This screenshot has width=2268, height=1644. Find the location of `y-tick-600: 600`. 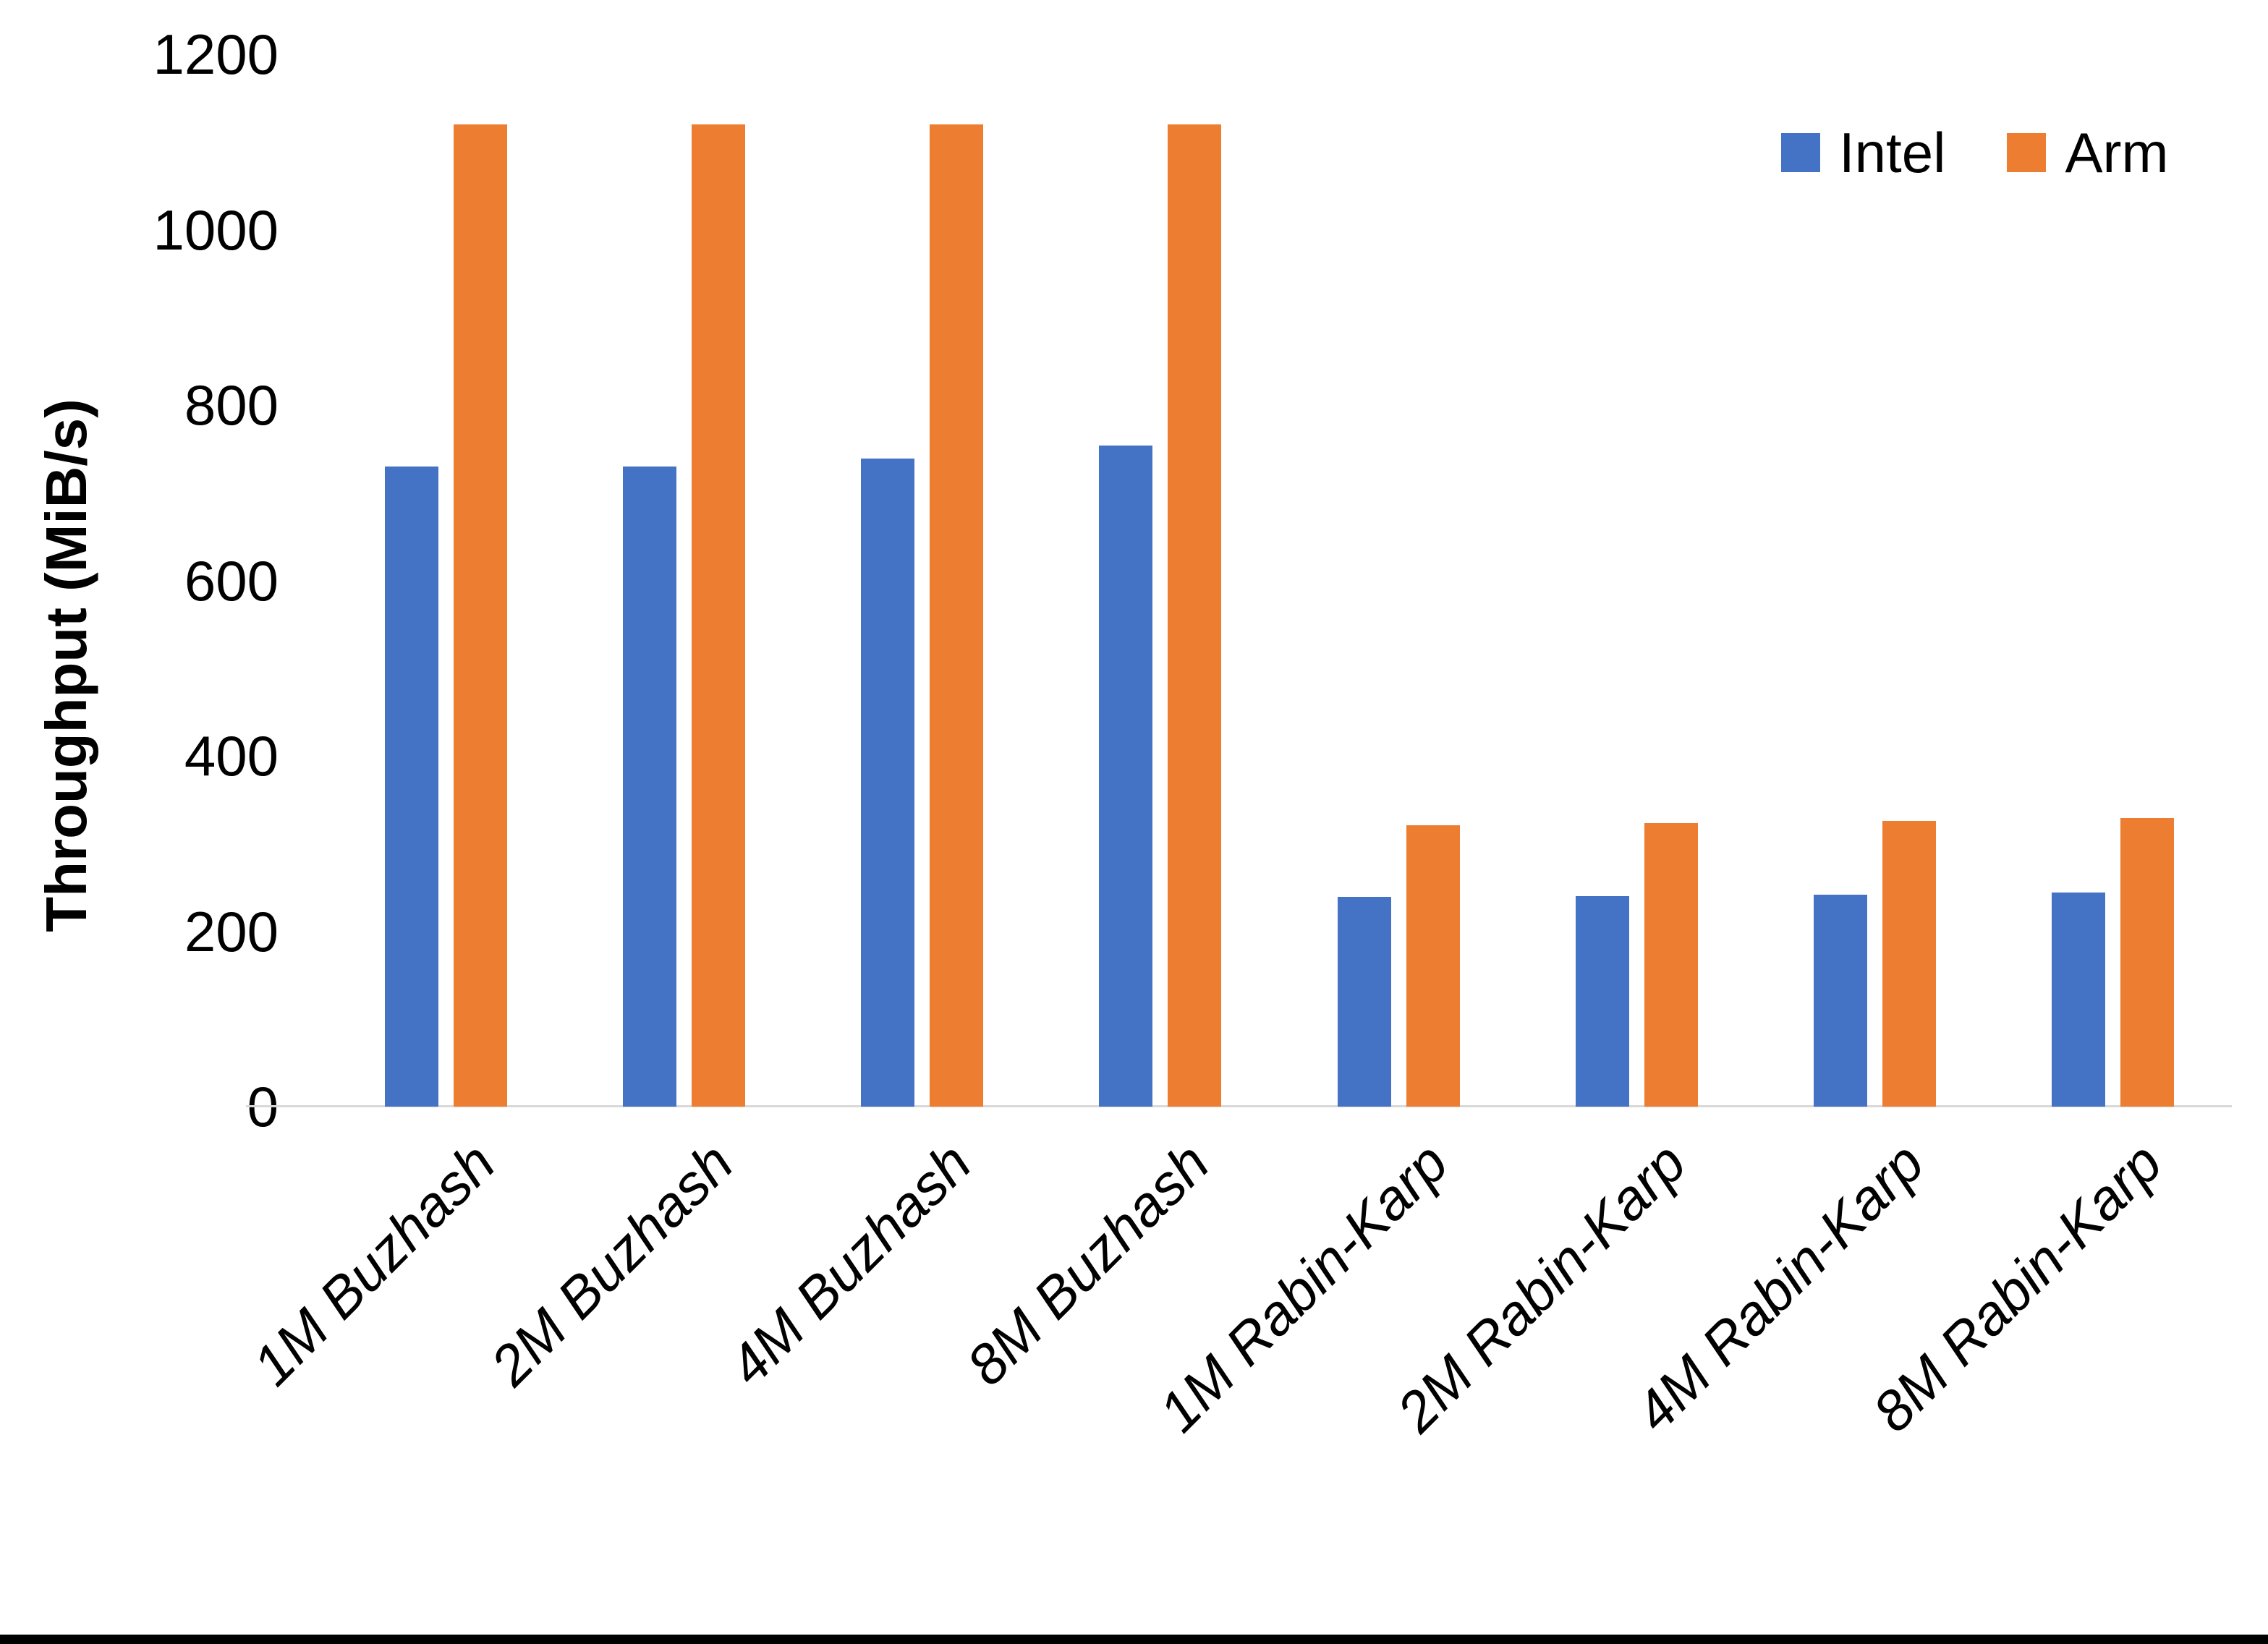

y-tick-600: 600 is located at coordinates (231, 580).